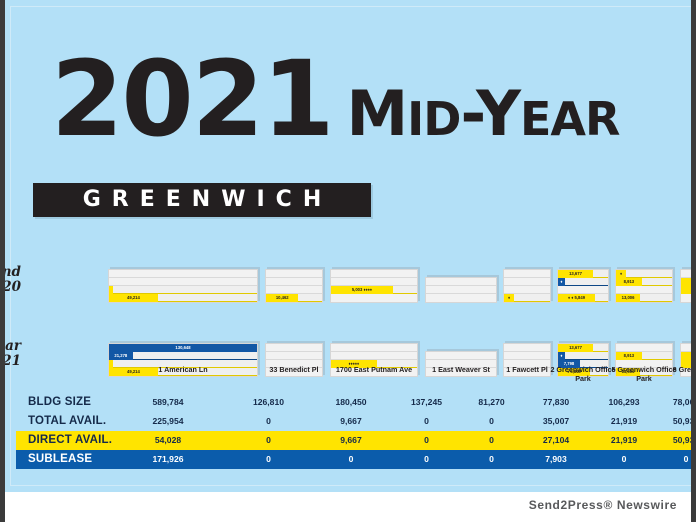  I want to click on chart-bar-5: 13,677 ♦ 7,798 ♦ 5,849, so click(583, 360).